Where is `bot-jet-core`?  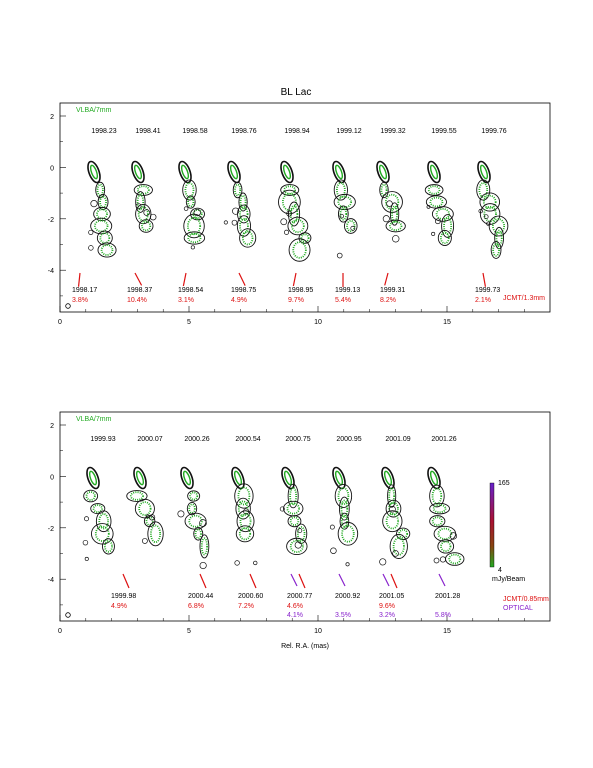 bot-jet-core is located at coordinates (288, 478).